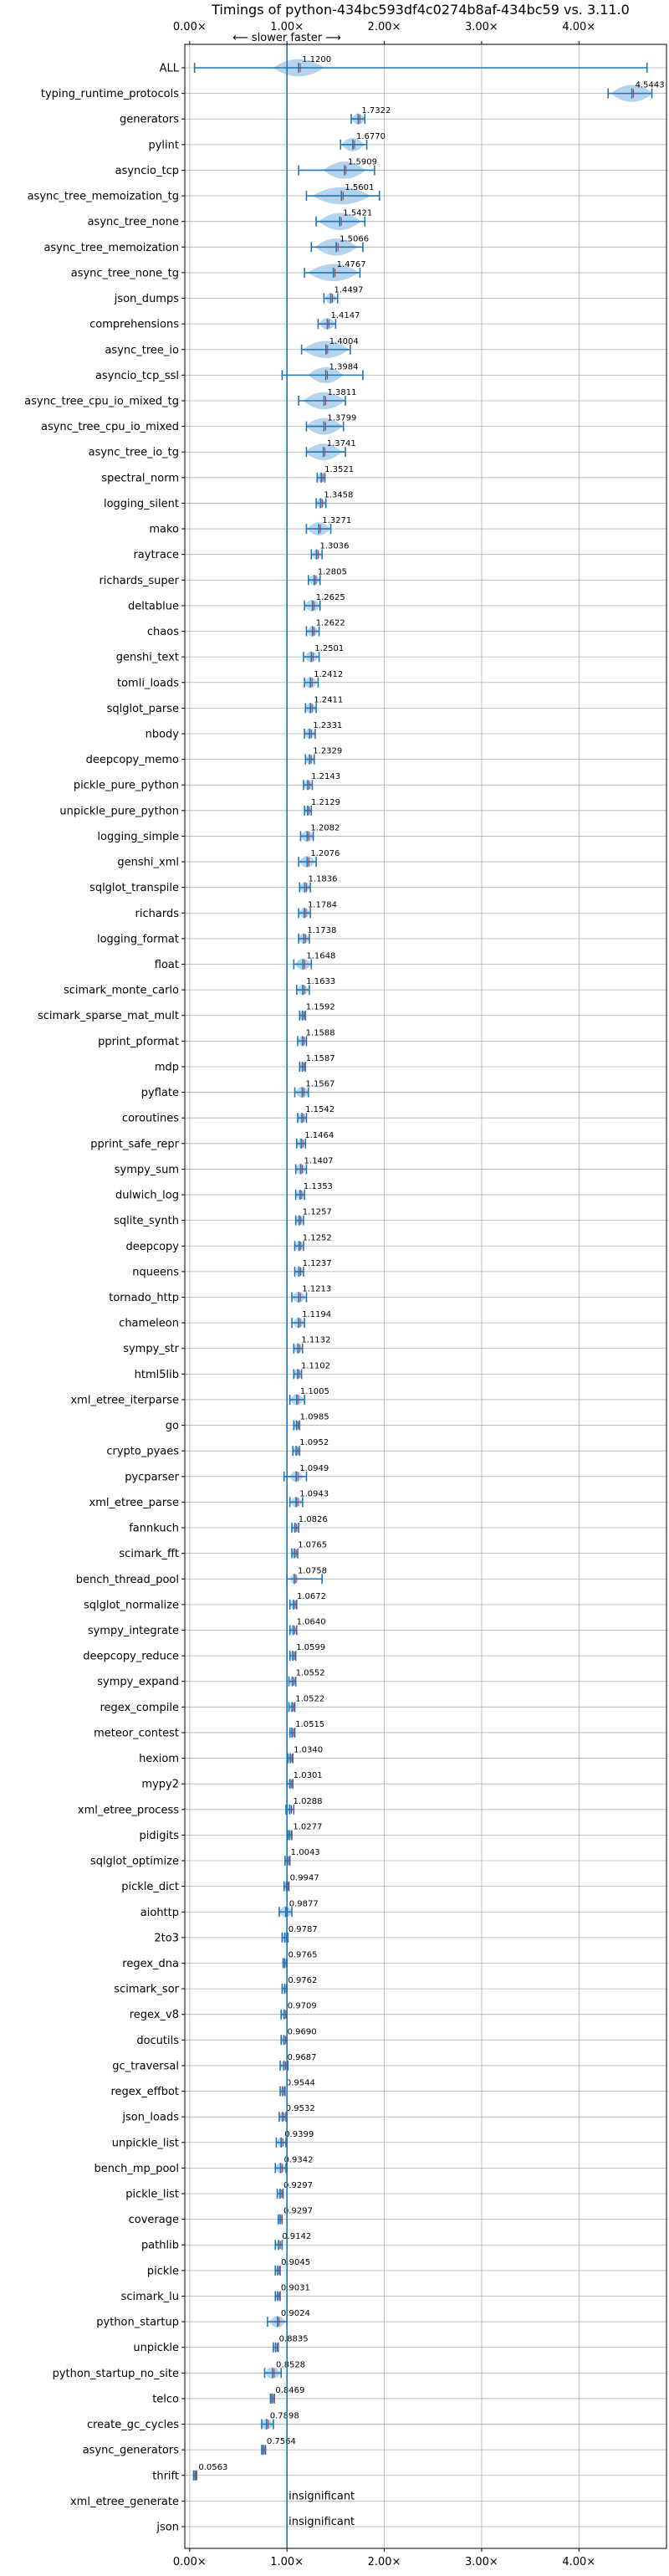 The width and height of the screenshot is (669, 2576). I want to click on value-label: 1.1407, so click(319, 1161).